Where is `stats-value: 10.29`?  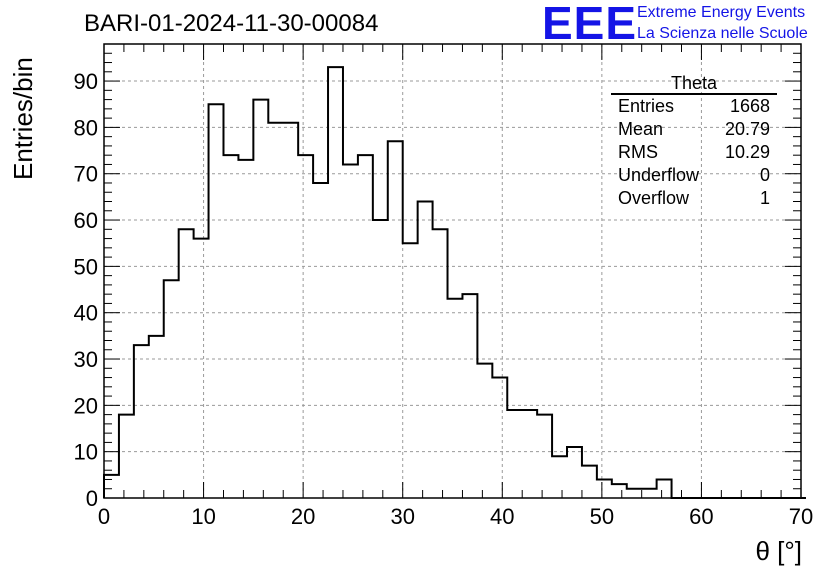
stats-value: 10.29 is located at coordinates (747, 152).